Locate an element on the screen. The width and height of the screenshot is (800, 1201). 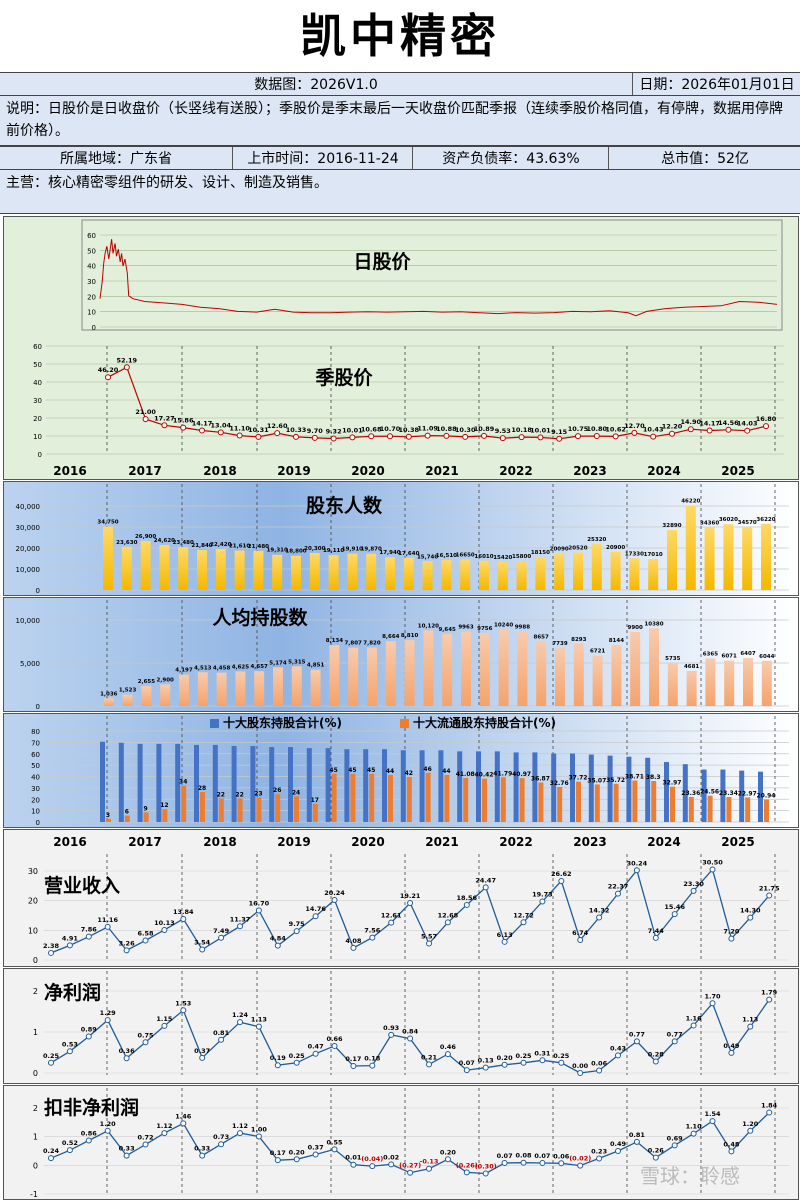
avg-holding-bar-label: 4681 is located at coordinates (691, 667).